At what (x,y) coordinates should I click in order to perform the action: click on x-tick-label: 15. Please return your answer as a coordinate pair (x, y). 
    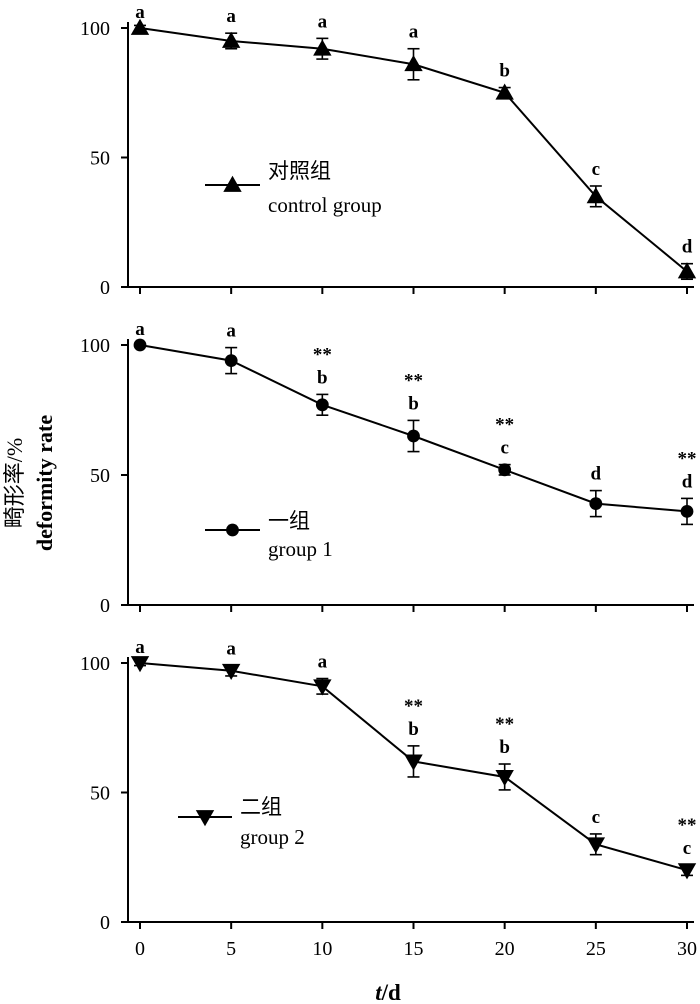
    Looking at the image, I should click on (414, 949).